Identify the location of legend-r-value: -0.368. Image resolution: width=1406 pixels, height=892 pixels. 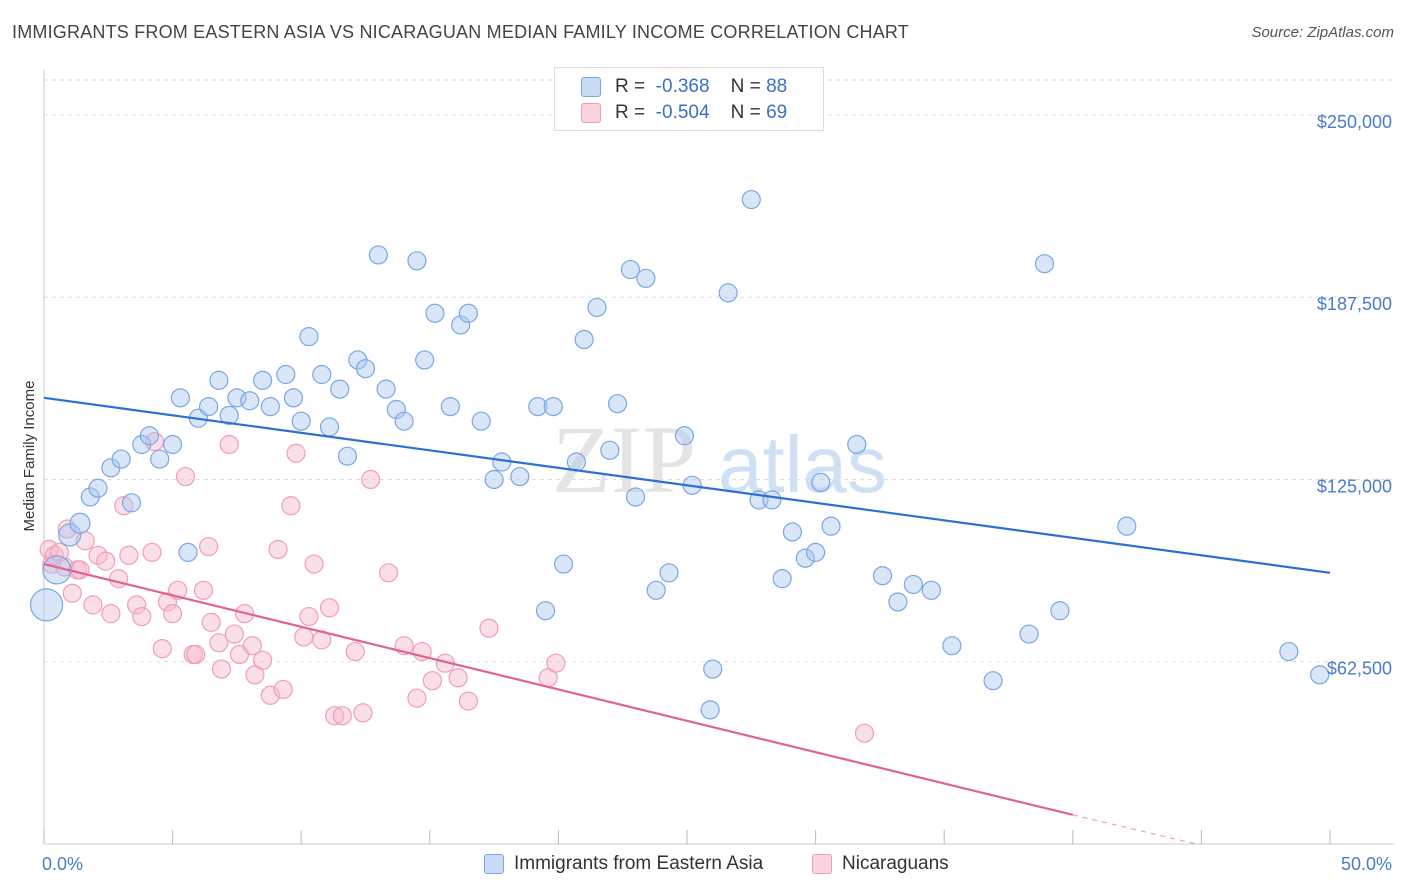
(682, 86).